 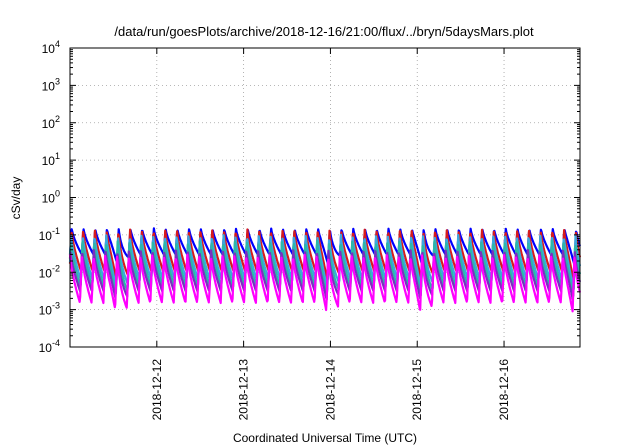 What do you see at coordinates (51, 197) in the screenshot?
I see `y-tick-label: 10⁰` at bounding box center [51, 197].